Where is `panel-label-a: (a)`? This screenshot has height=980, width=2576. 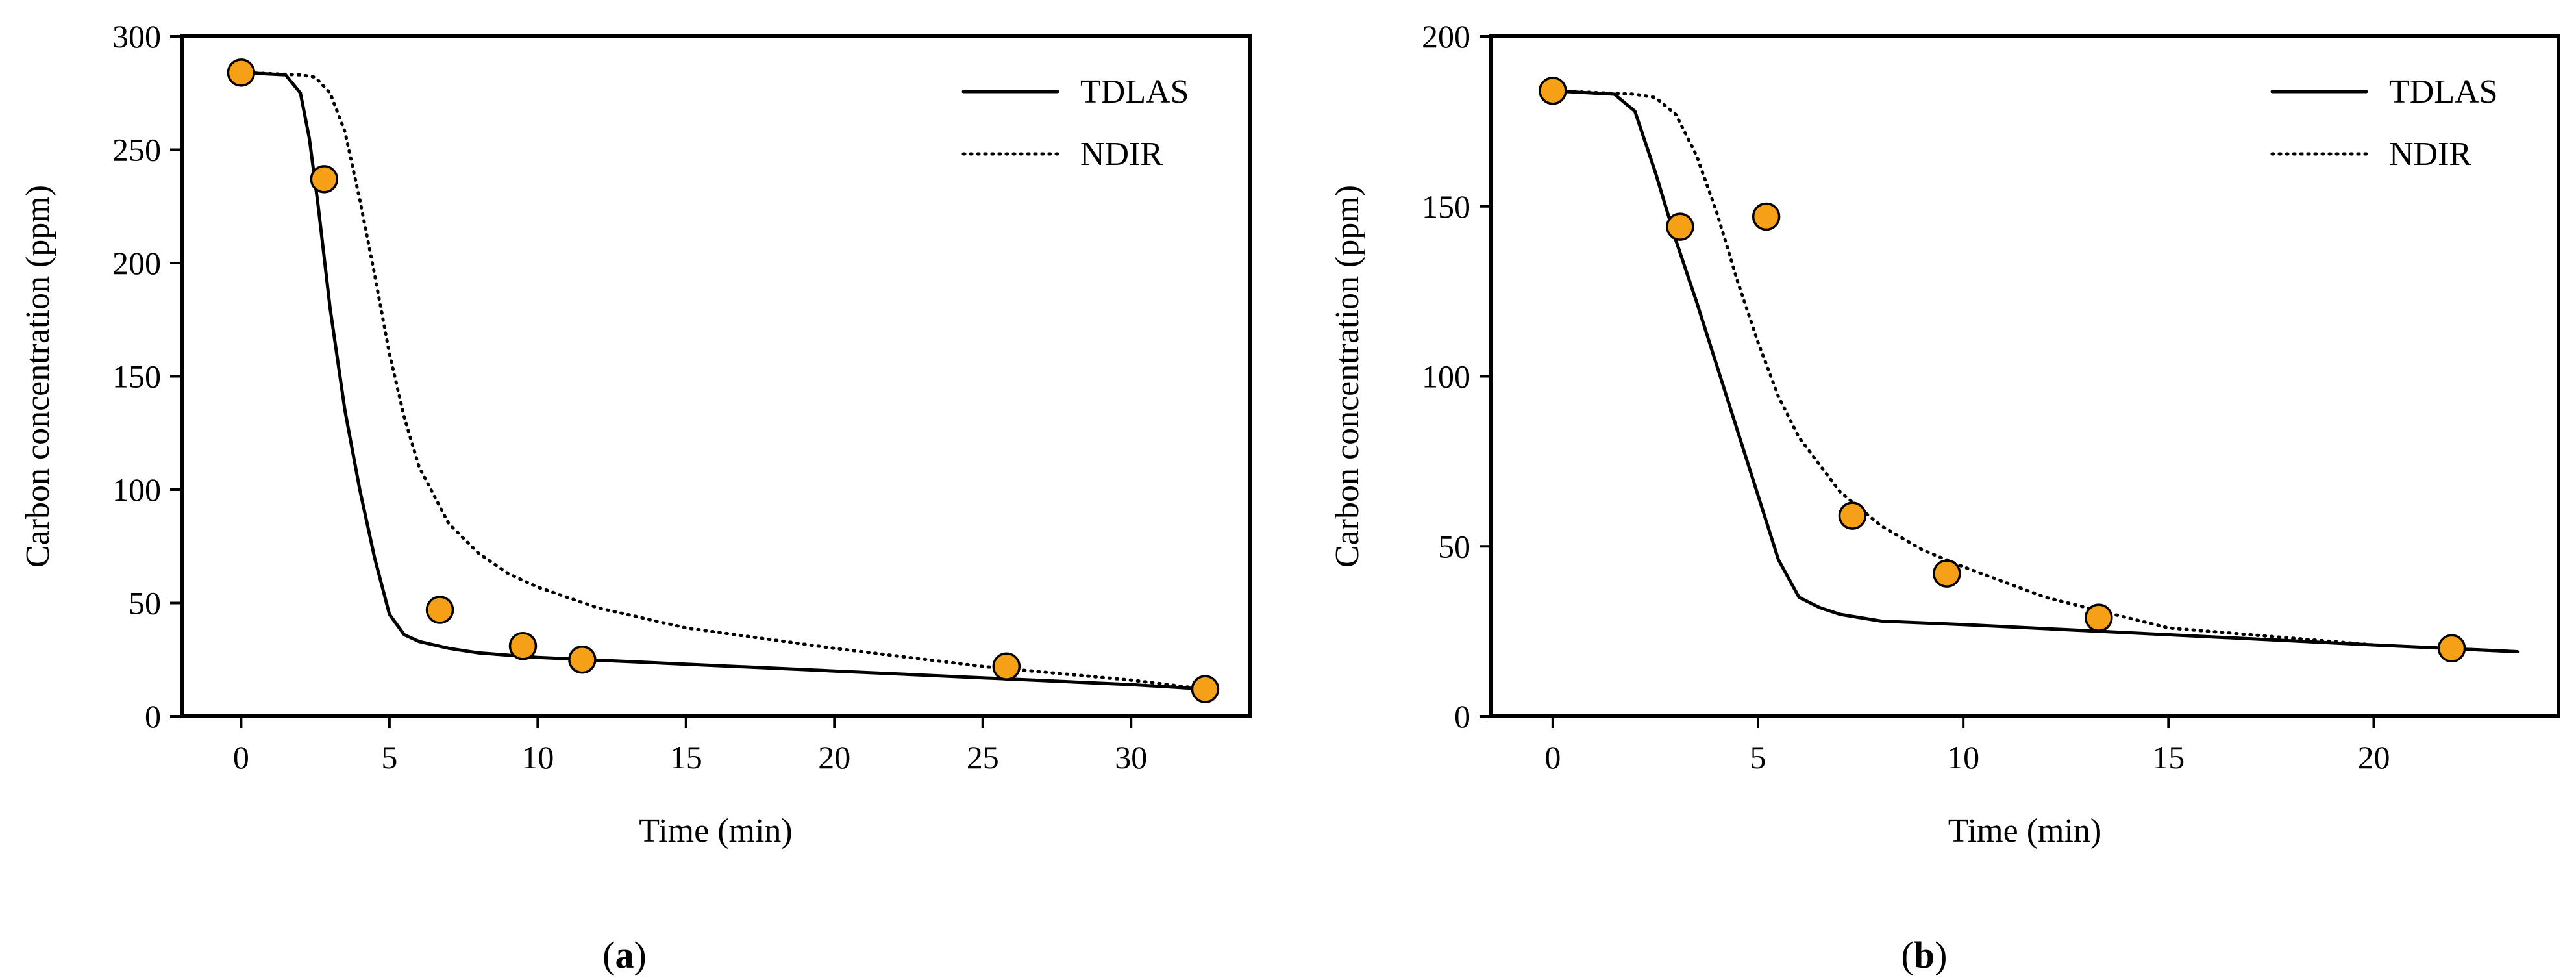 panel-label-a: (a) is located at coordinates (624, 955).